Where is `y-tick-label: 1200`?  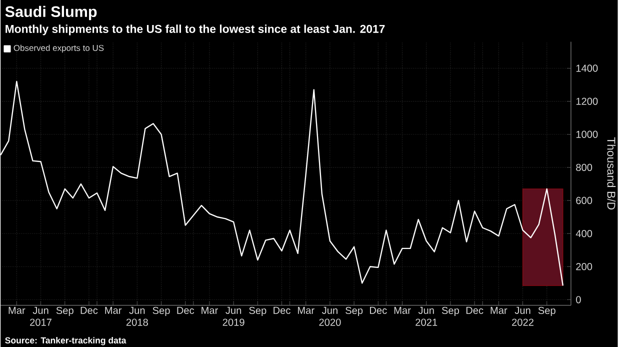
y-tick-label: 1200 is located at coordinates (587, 101).